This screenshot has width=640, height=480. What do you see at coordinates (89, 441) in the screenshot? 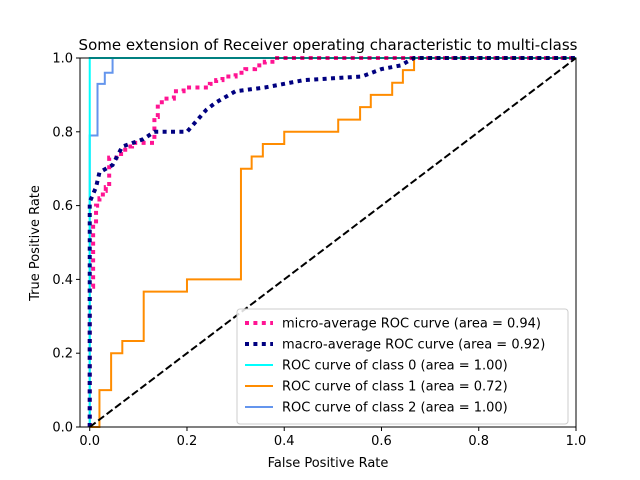
I see `x-tick-label: 0.0` at bounding box center [89, 441].